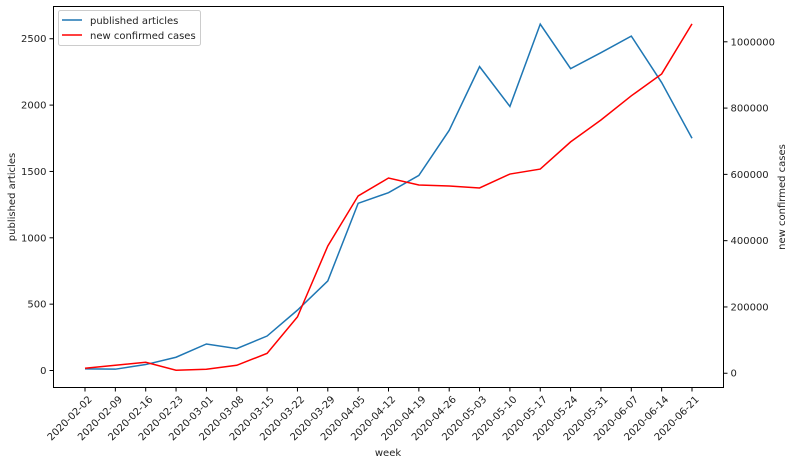 Image resolution: width=795 pixels, height=463 pixels. Describe the element at coordinates (734, 374) in the screenshot. I see `y-right-tick-label: 0` at that location.